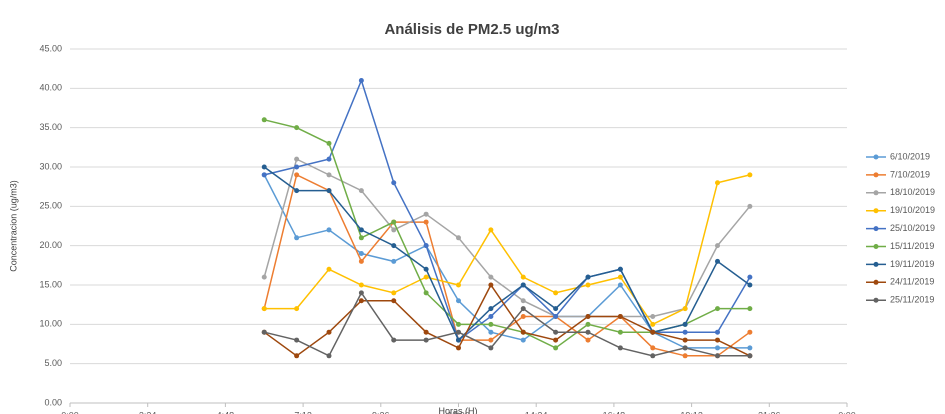  Describe the element at coordinates (910, 156) in the screenshot. I see `legend-label: 6/10/2019` at that location.